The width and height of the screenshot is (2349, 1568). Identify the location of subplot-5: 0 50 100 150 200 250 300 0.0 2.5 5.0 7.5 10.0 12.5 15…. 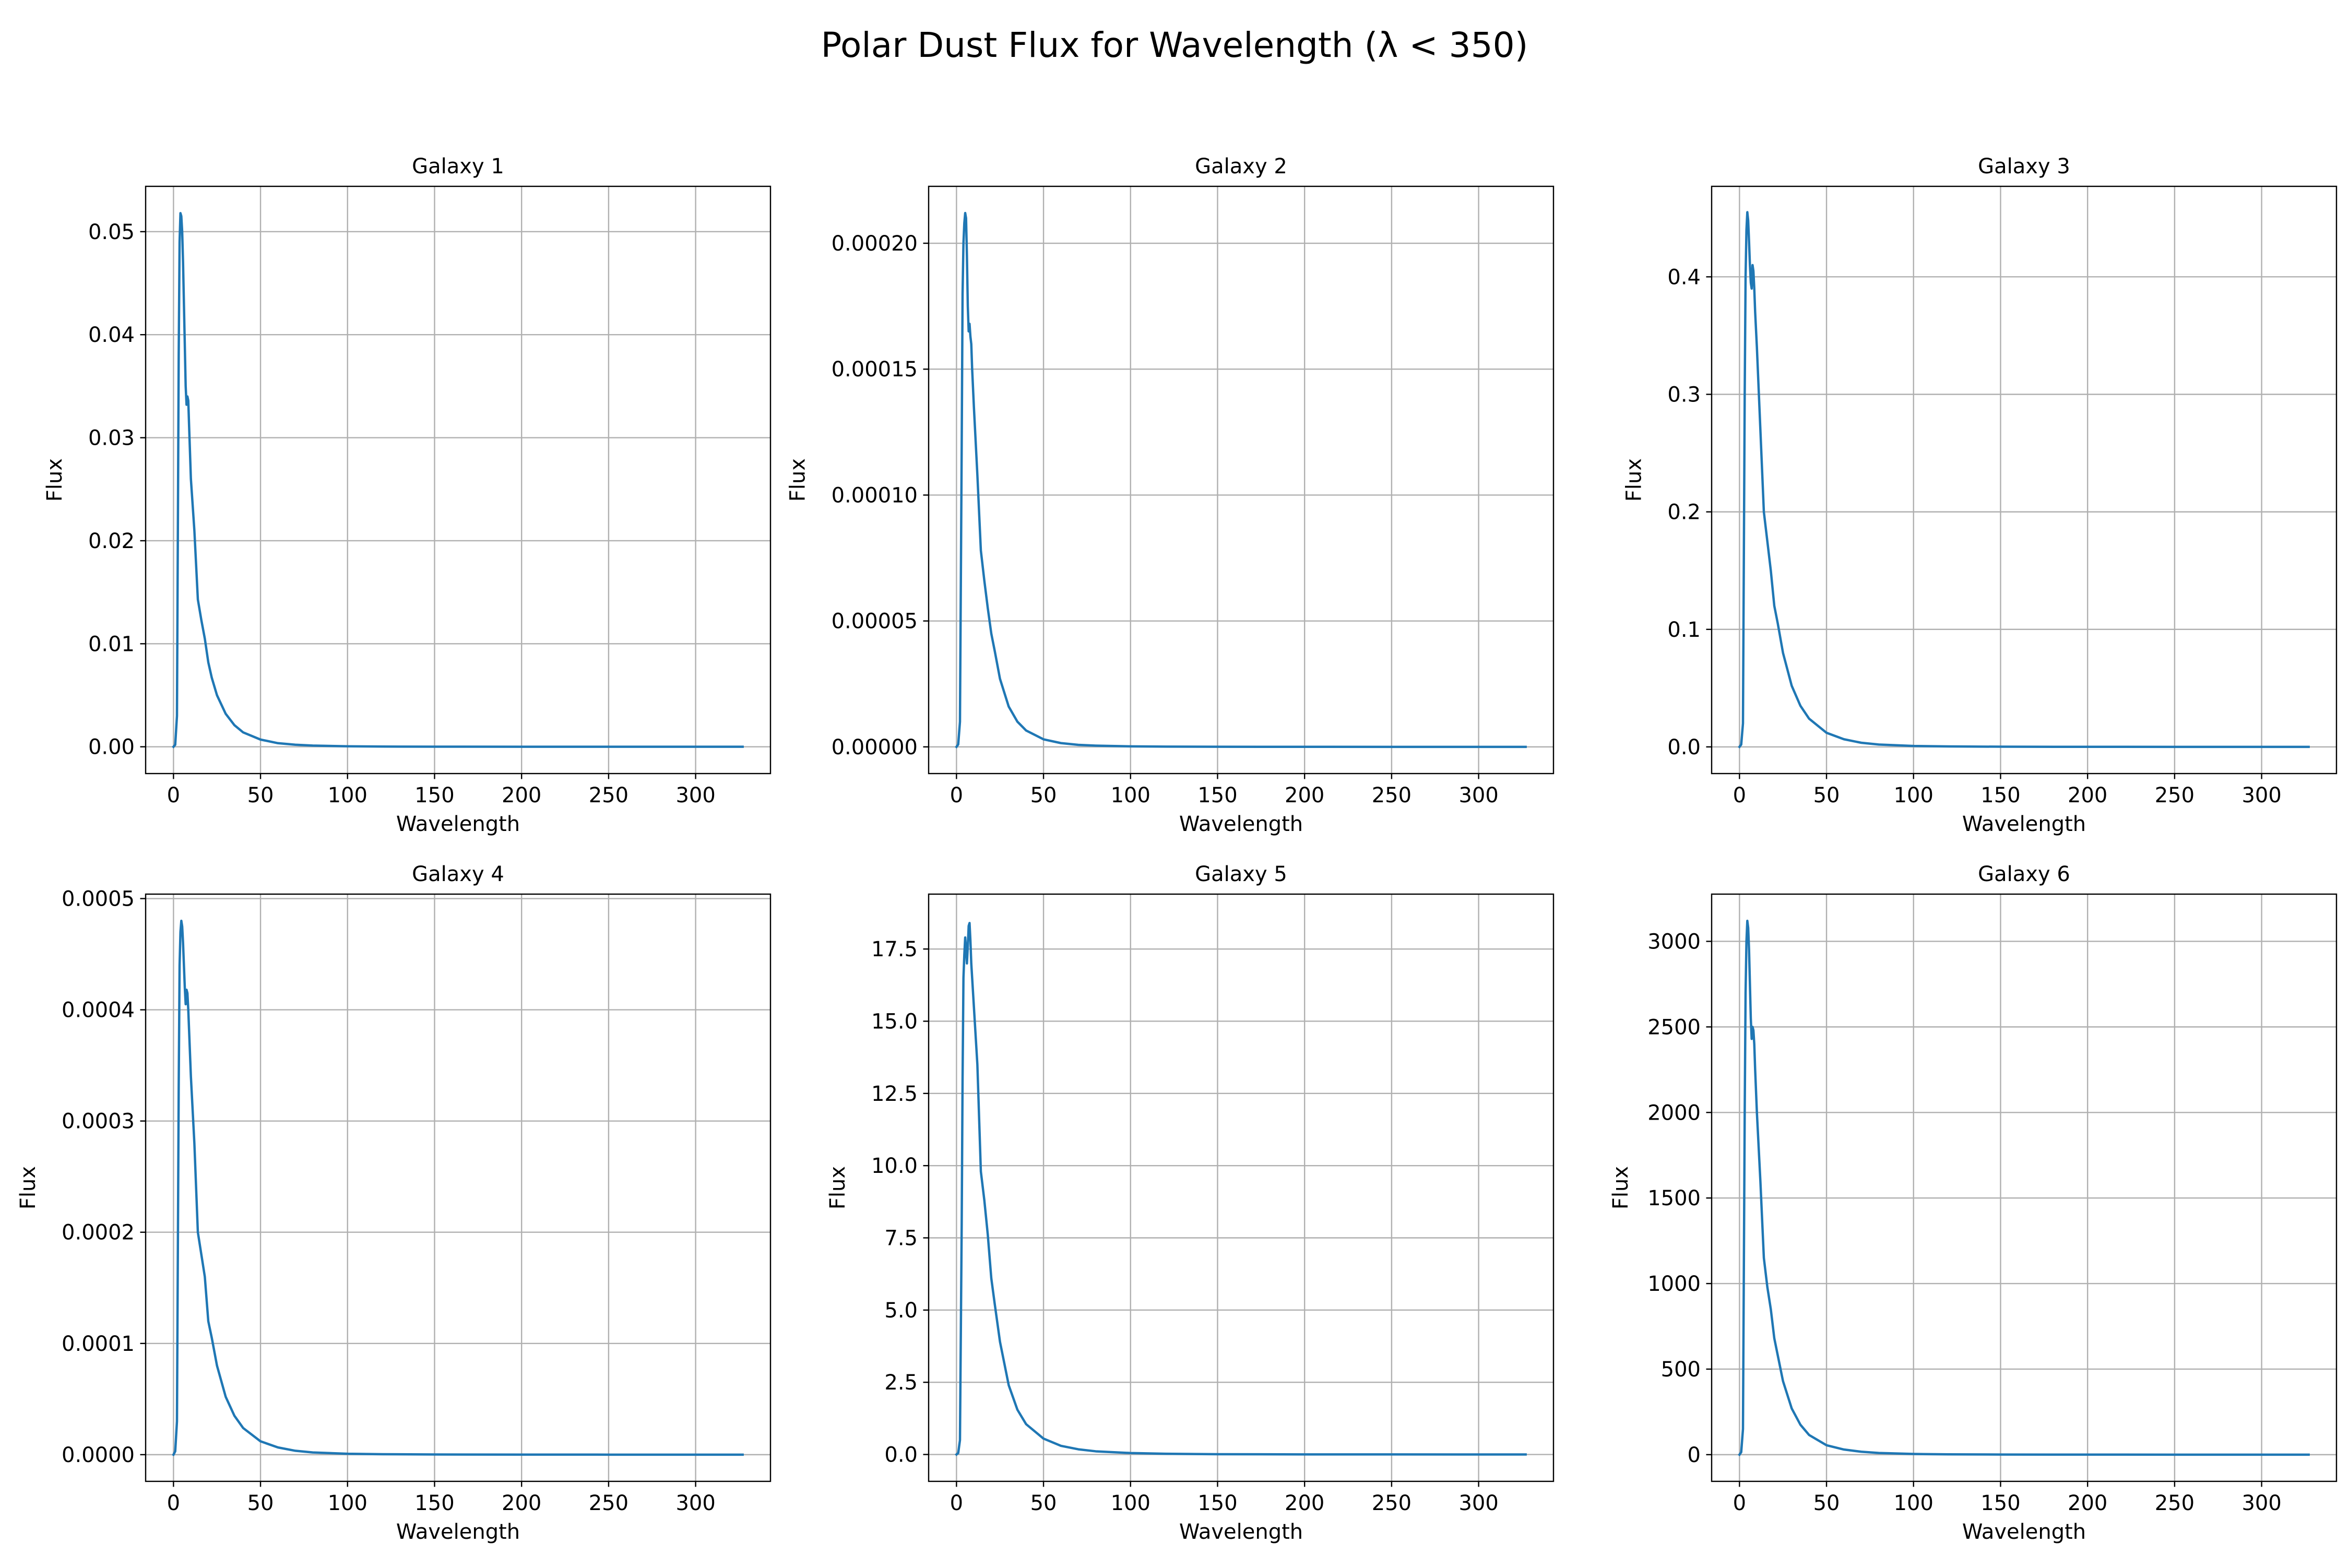
(1190, 1203).